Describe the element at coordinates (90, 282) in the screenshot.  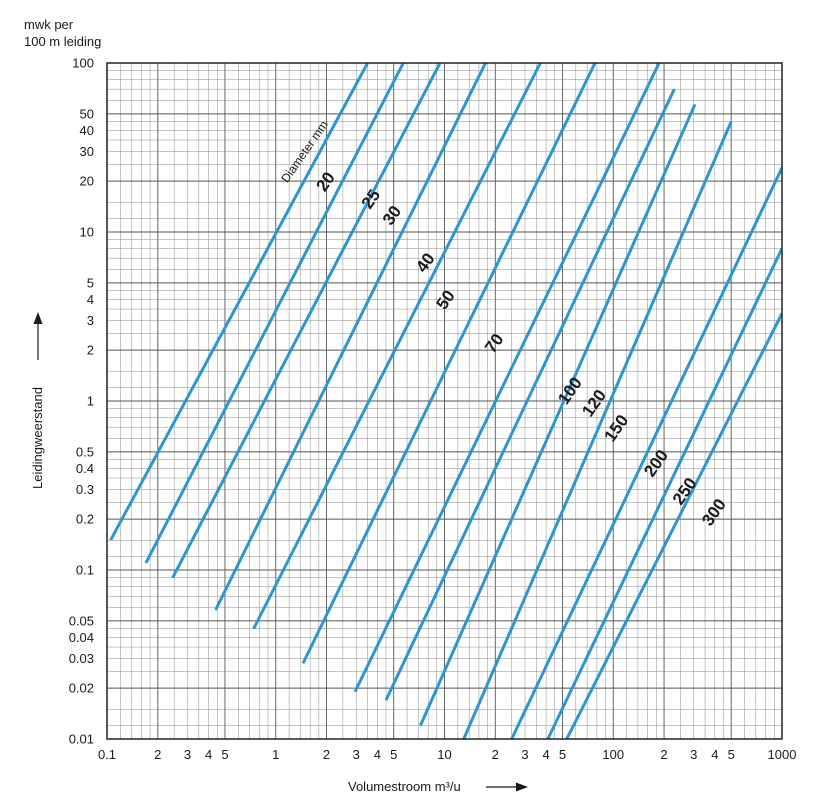
I see `y-tick-label: 5` at that location.